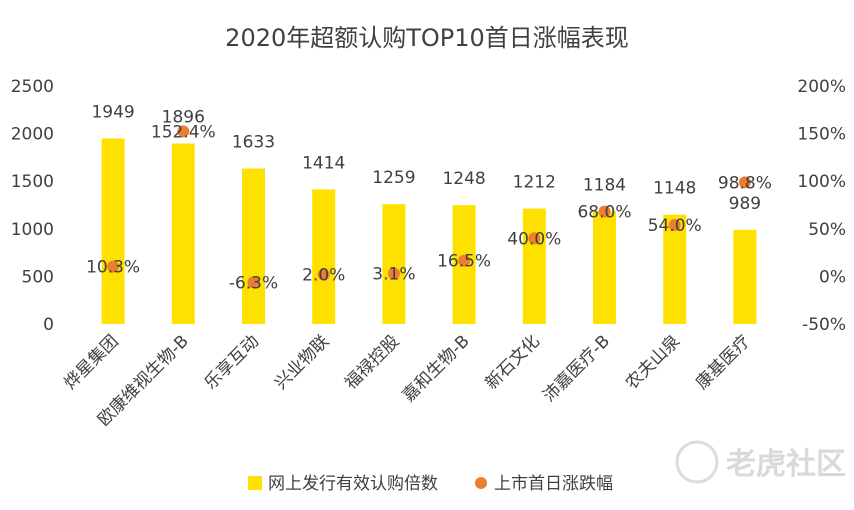  Describe the element at coordinates (91, 362) in the screenshot. I see `category-label: 烨星集团` at that location.